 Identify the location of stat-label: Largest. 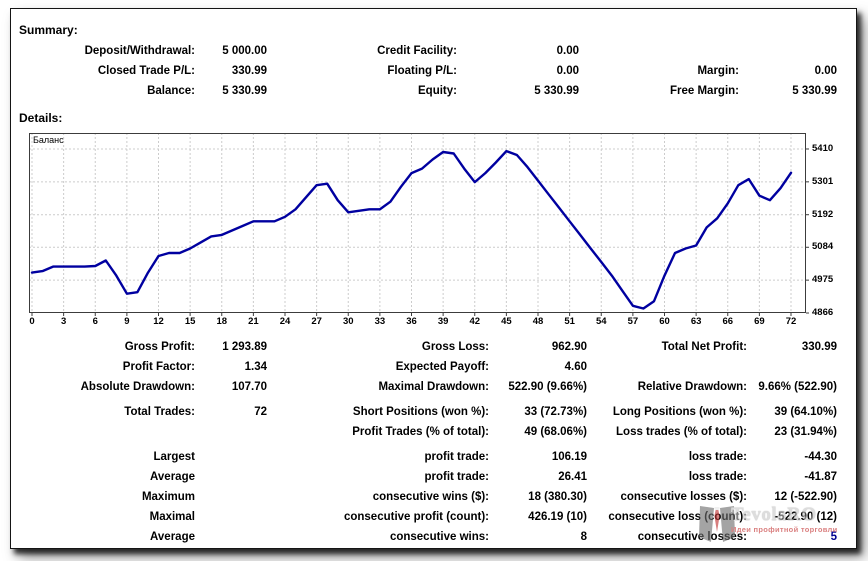
(174, 457).